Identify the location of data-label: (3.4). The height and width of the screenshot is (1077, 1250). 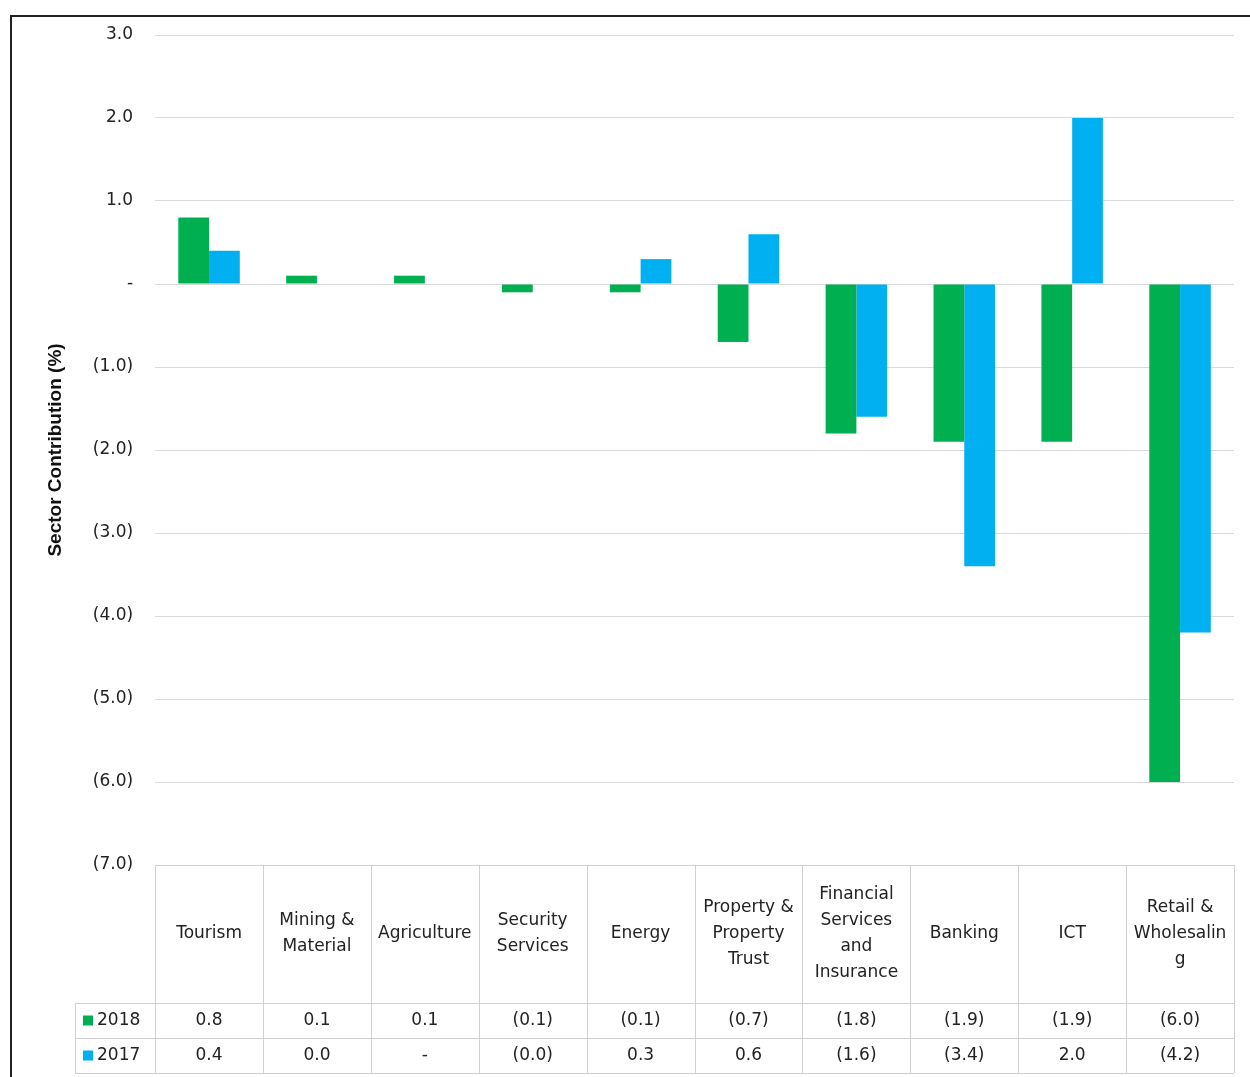
(964, 1053).